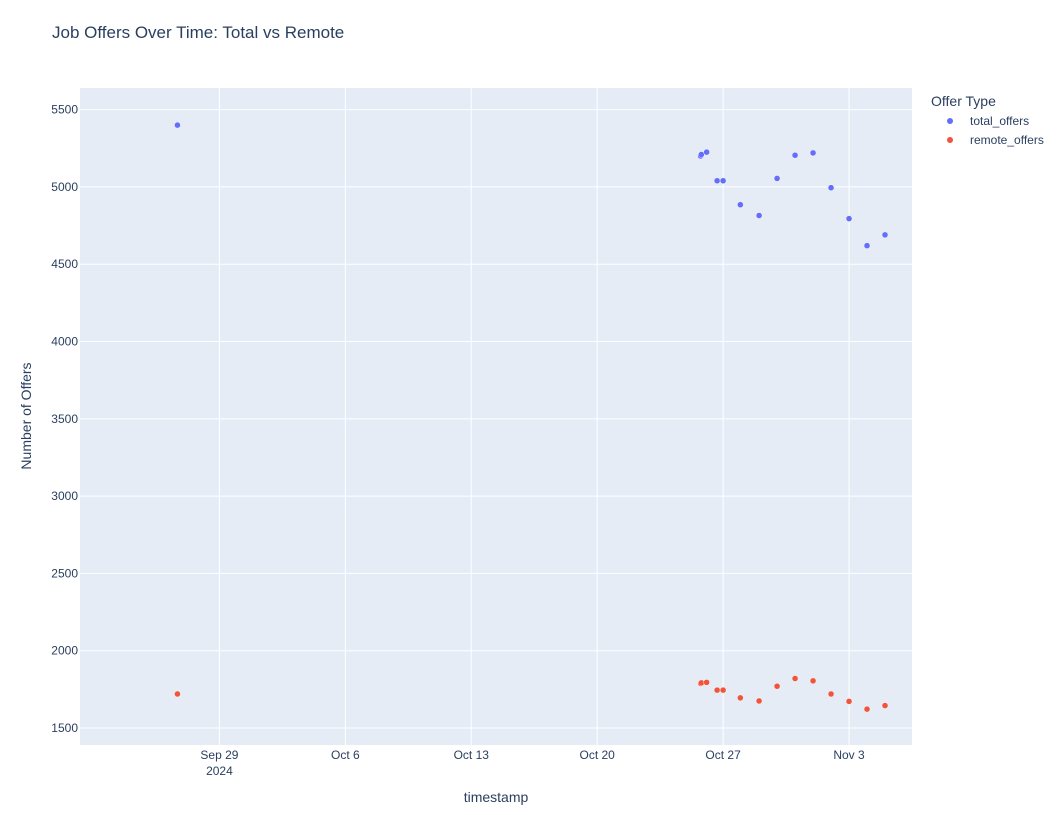  I want to click on series-remote_offers, so click(531, 694).